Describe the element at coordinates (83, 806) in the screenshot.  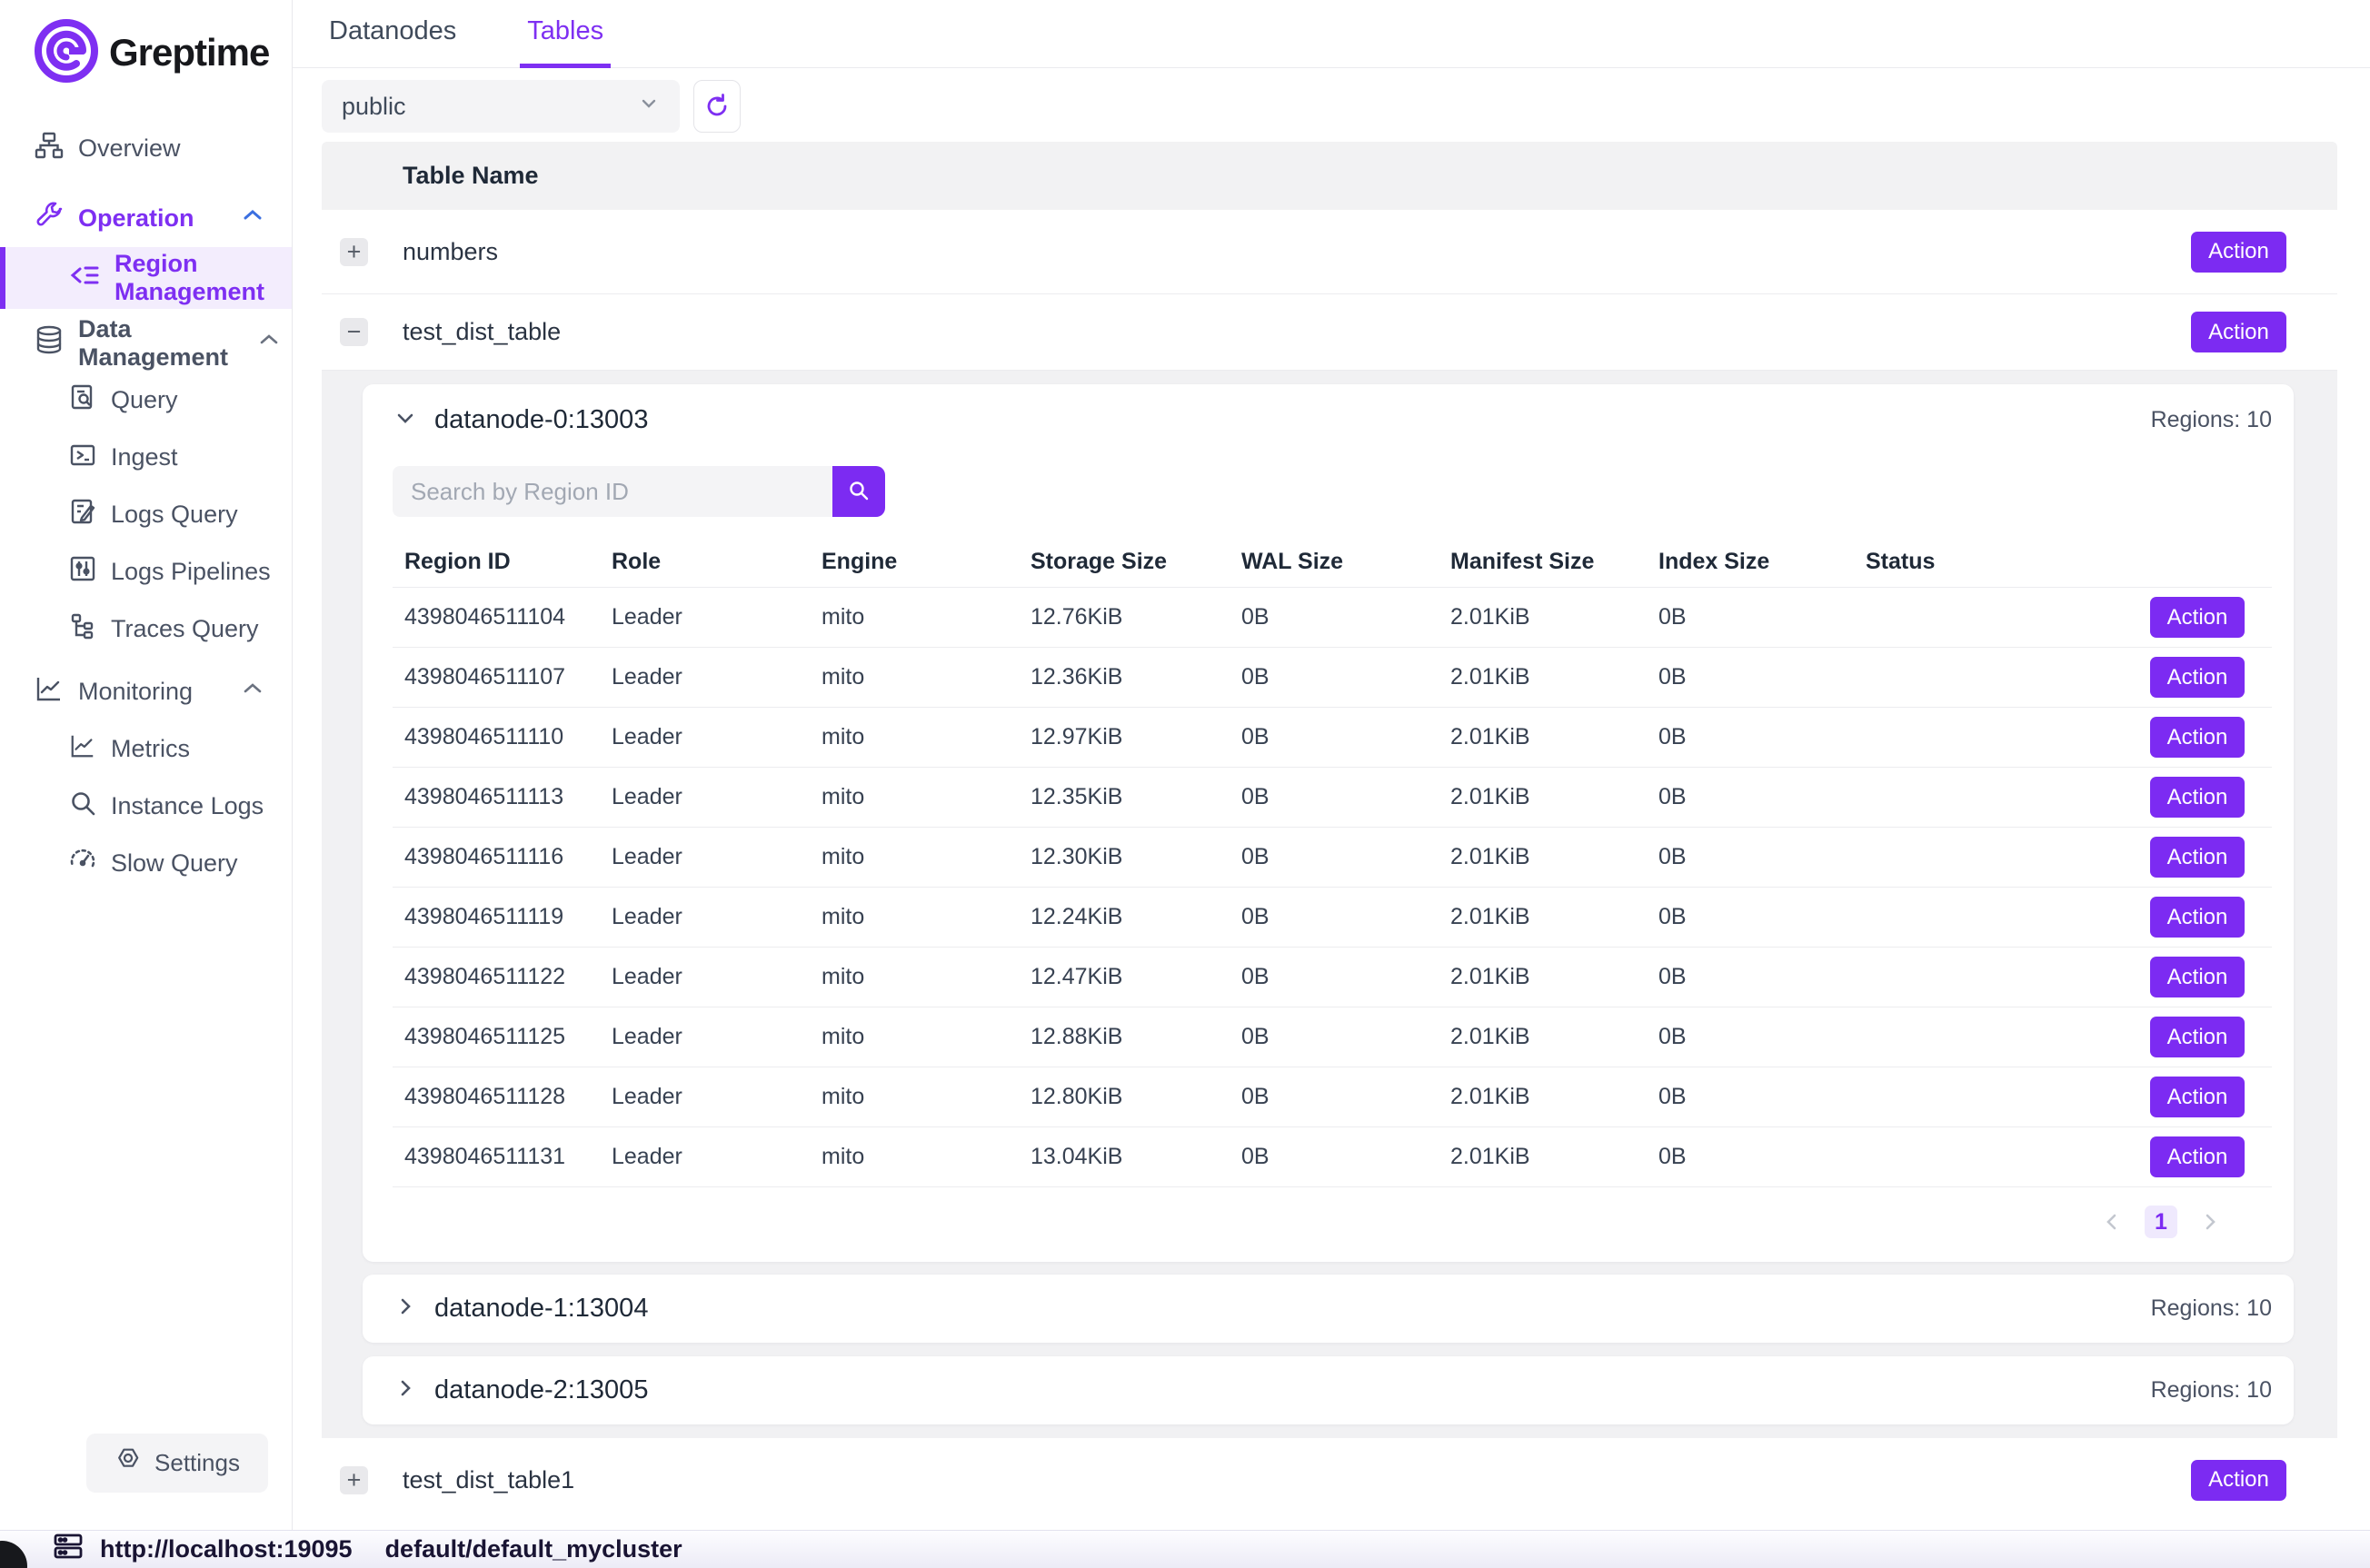
I see `magnifier-icon` at that location.